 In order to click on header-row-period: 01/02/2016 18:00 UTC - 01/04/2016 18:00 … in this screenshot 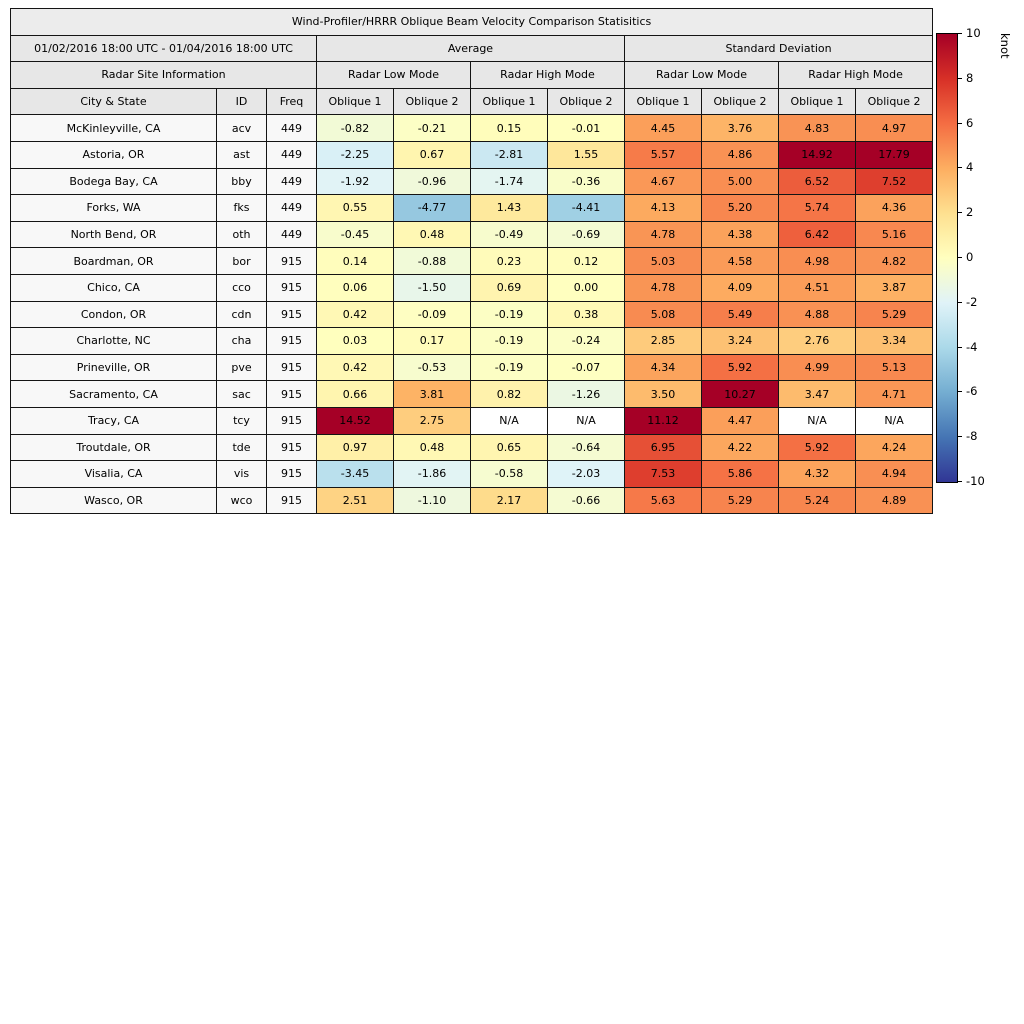, I will do `click(472, 48)`.